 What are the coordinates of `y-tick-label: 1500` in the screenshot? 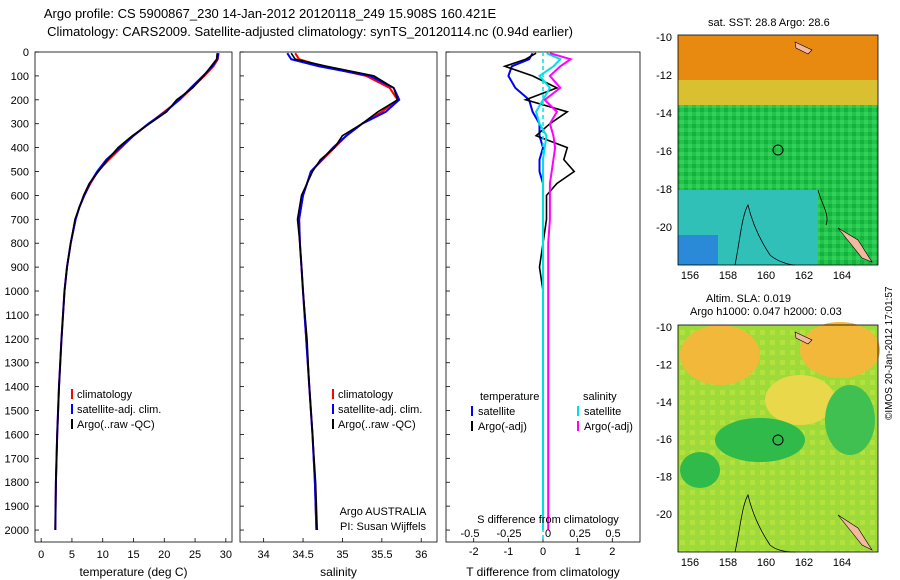 It's located at (17, 412).